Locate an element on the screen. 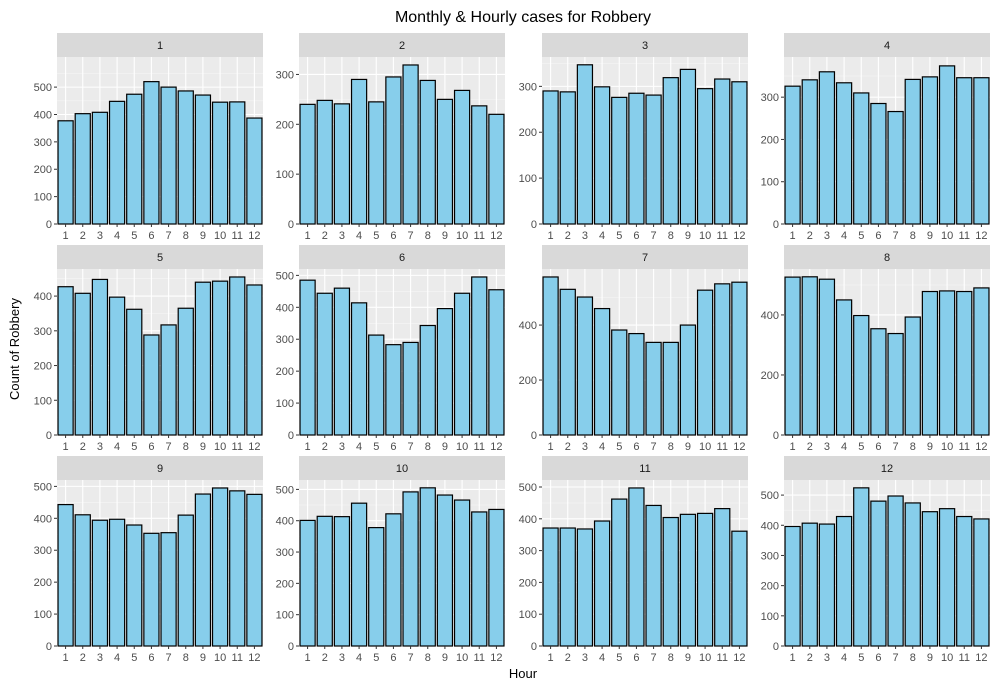 The image size is (1000, 685). y-tick-label: 400 is located at coordinates (285, 522).